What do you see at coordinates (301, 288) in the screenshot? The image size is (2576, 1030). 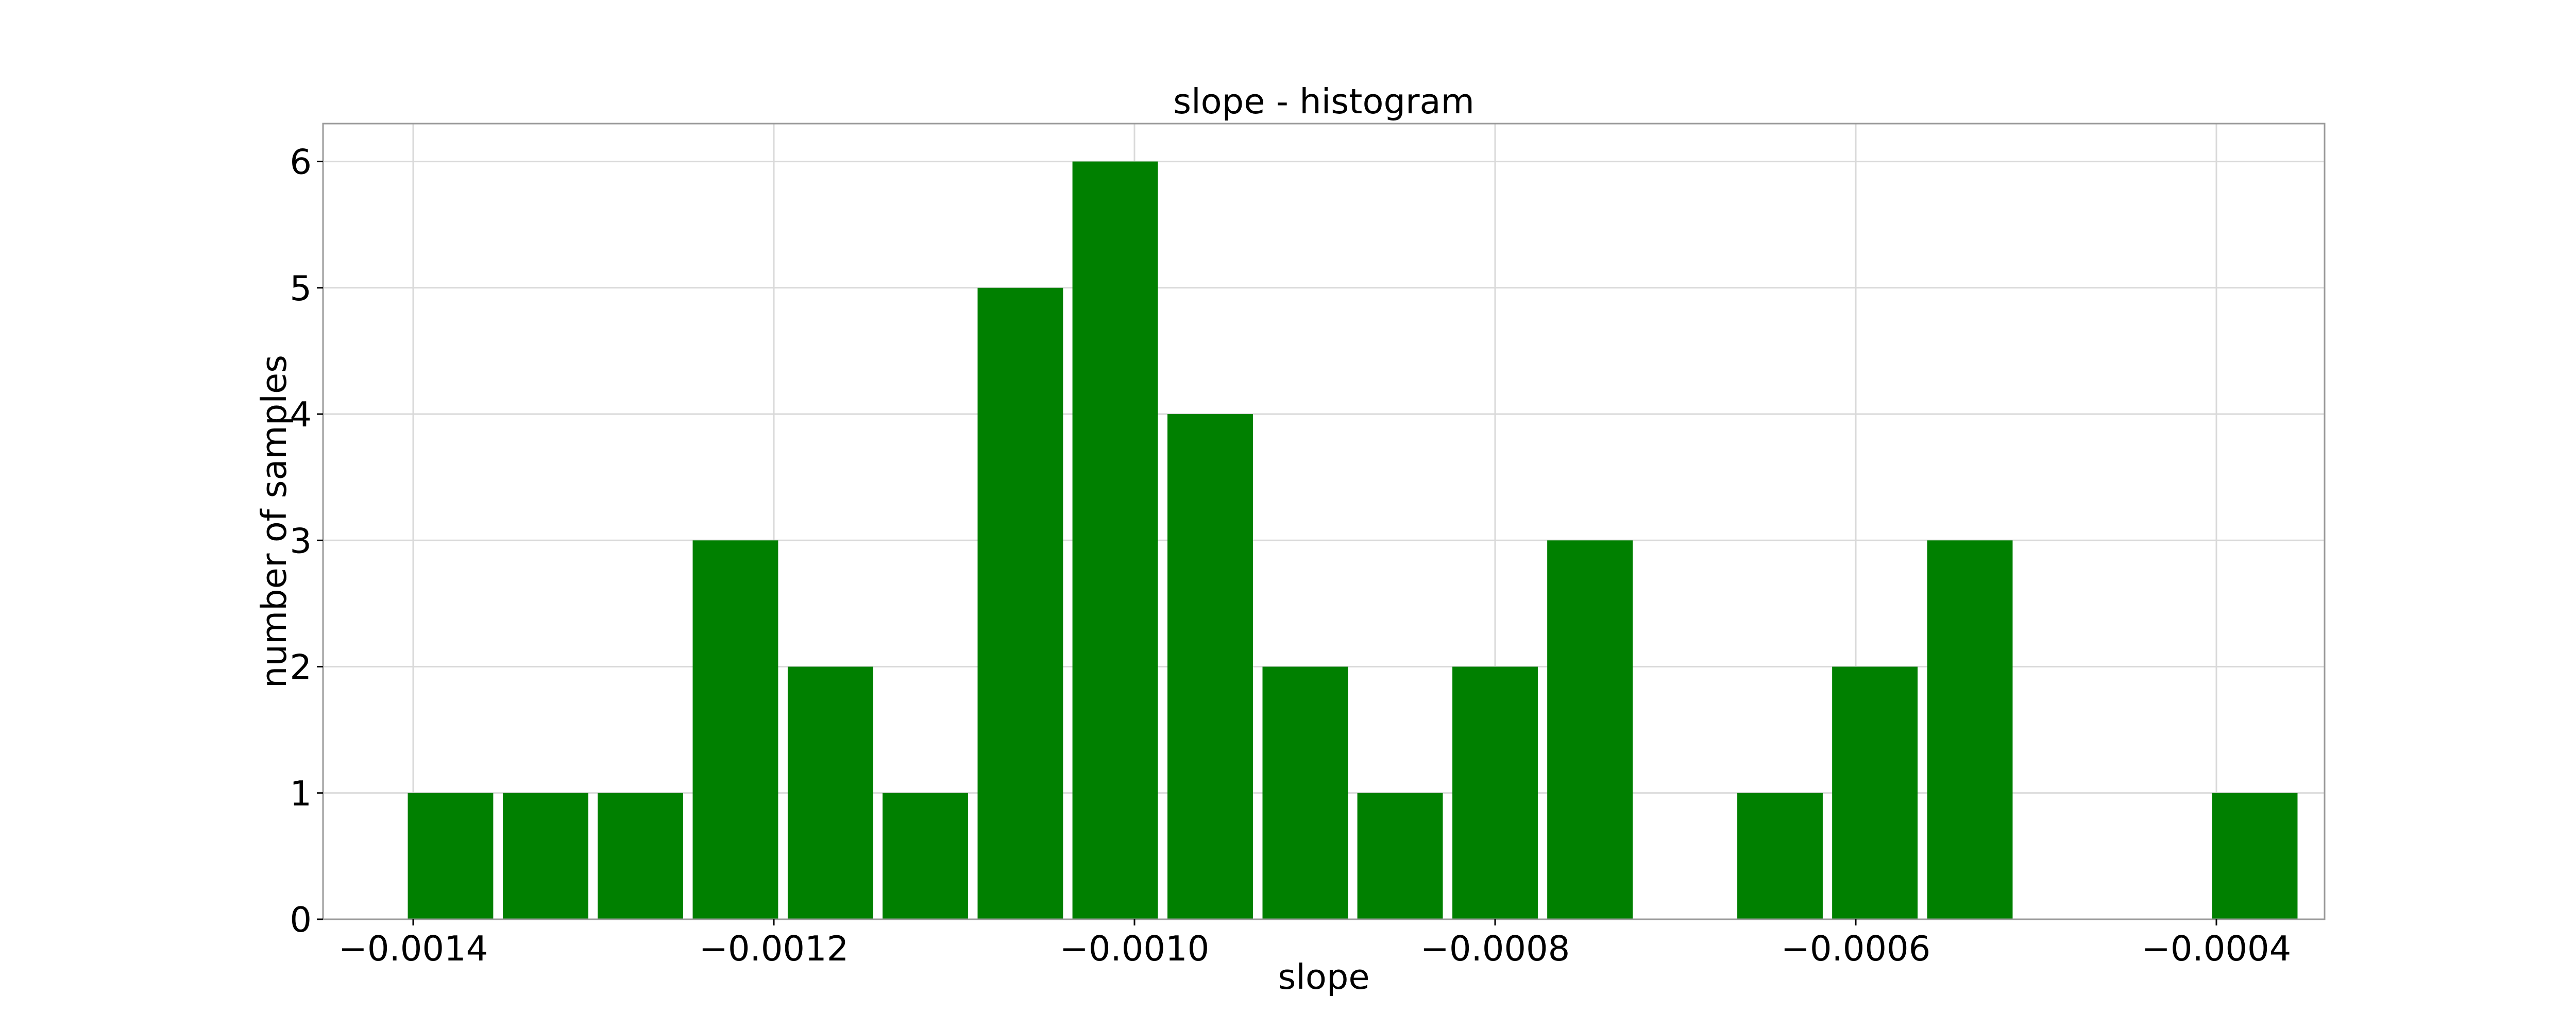 I see `y-tick-label-5: 5` at bounding box center [301, 288].